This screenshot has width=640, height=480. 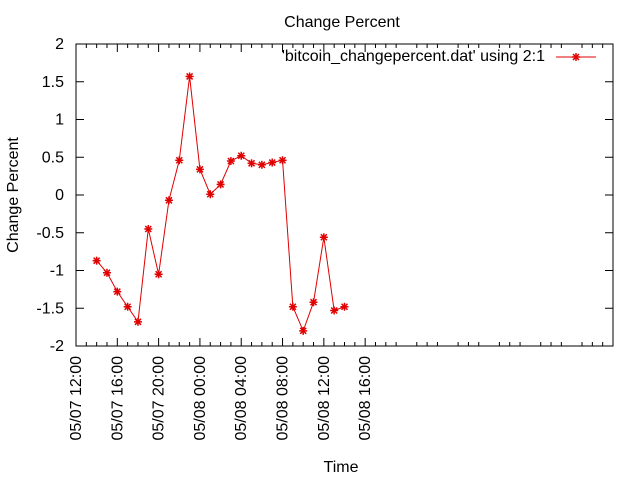 I want to click on x-tick-label: 05/08 12:00, so click(x=324, y=398).